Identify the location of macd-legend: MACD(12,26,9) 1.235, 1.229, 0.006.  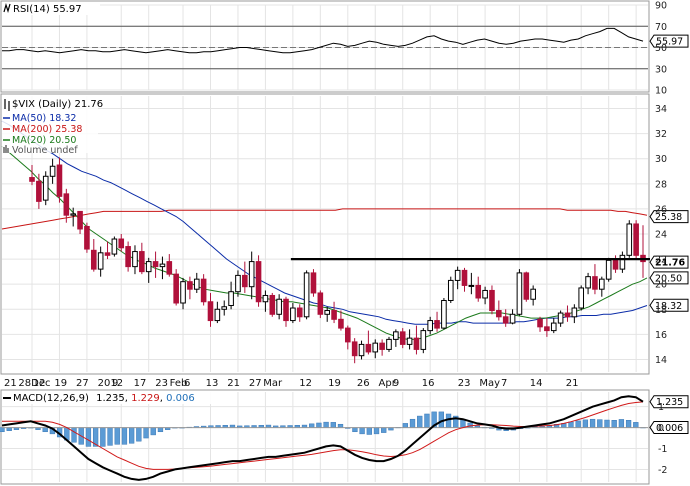
(111, 397).